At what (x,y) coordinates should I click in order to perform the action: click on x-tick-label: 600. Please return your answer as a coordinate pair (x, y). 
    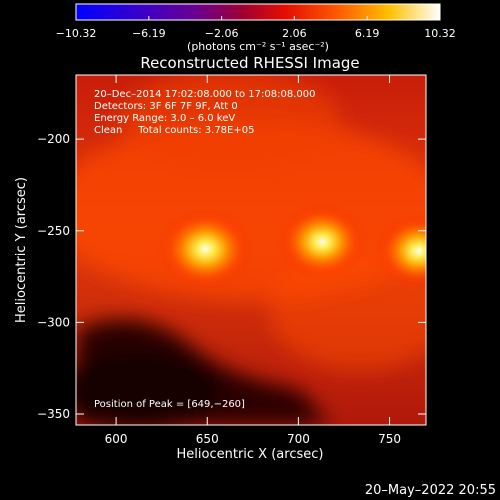
    Looking at the image, I should click on (116, 439).